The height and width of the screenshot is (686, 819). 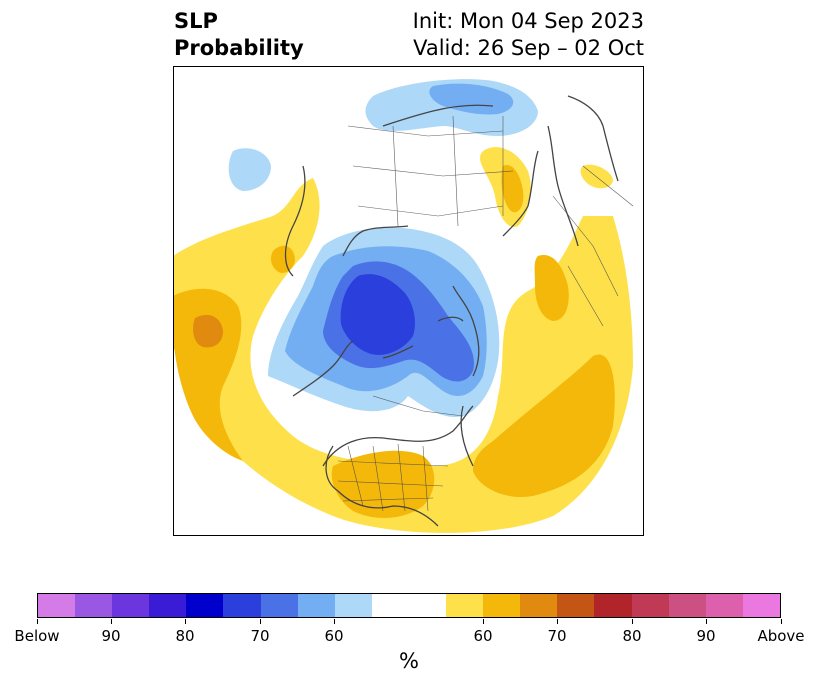 What do you see at coordinates (528, 21) in the screenshot?
I see `init-date: Init: Mon 04 Sep 2023` at bounding box center [528, 21].